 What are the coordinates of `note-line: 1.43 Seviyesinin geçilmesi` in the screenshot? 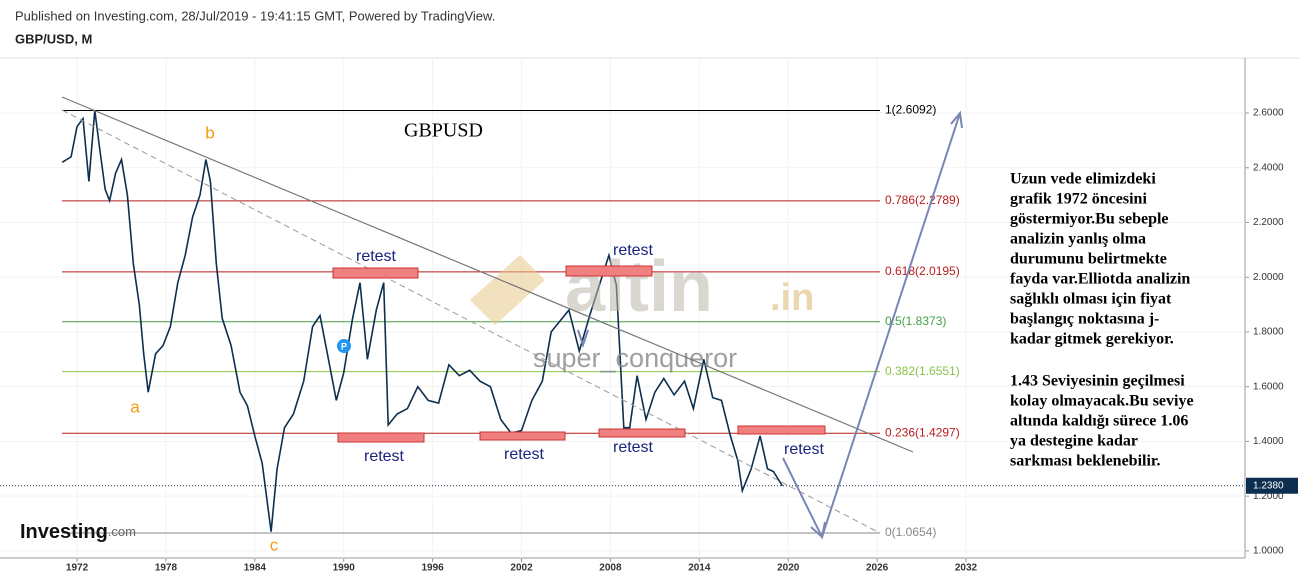 It's located at (1097, 381).